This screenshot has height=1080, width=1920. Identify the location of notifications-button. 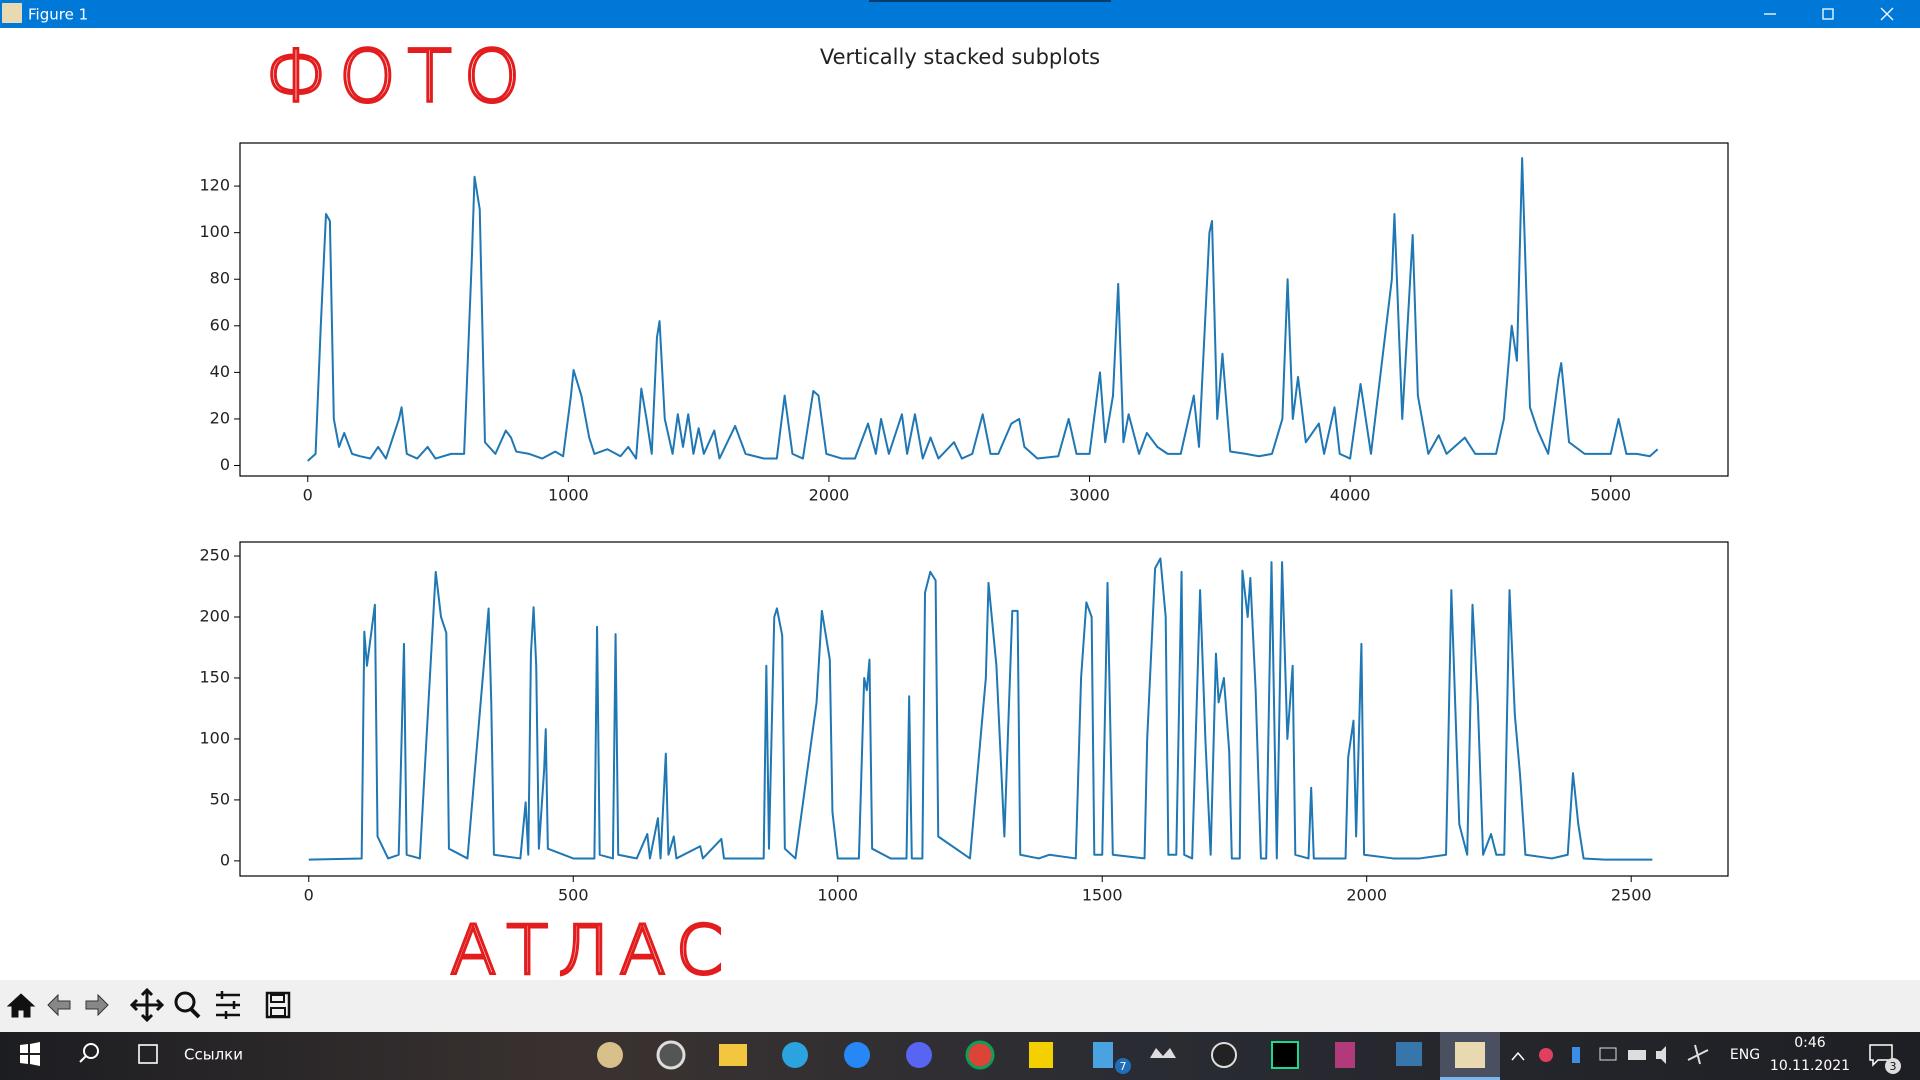
(1881, 1055).